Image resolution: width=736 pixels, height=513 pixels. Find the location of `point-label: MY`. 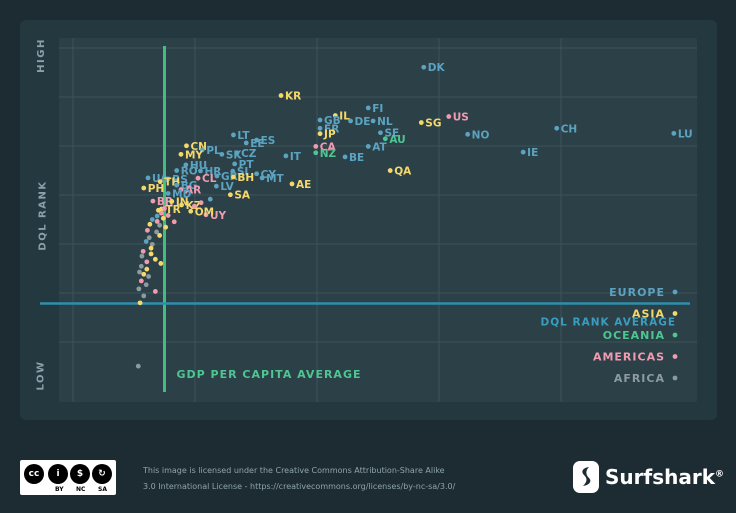

point-label: MY is located at coordinates (194, 155).